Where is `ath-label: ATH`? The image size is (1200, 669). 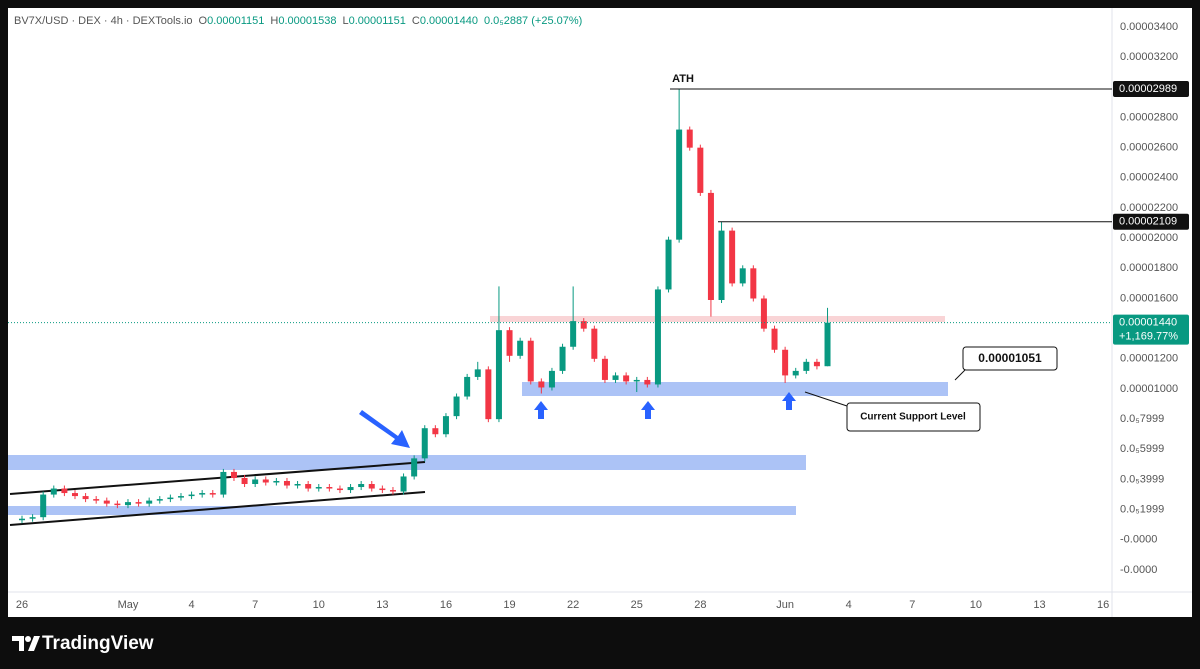 ath-label: ATH is located at coordinates (683, 79).